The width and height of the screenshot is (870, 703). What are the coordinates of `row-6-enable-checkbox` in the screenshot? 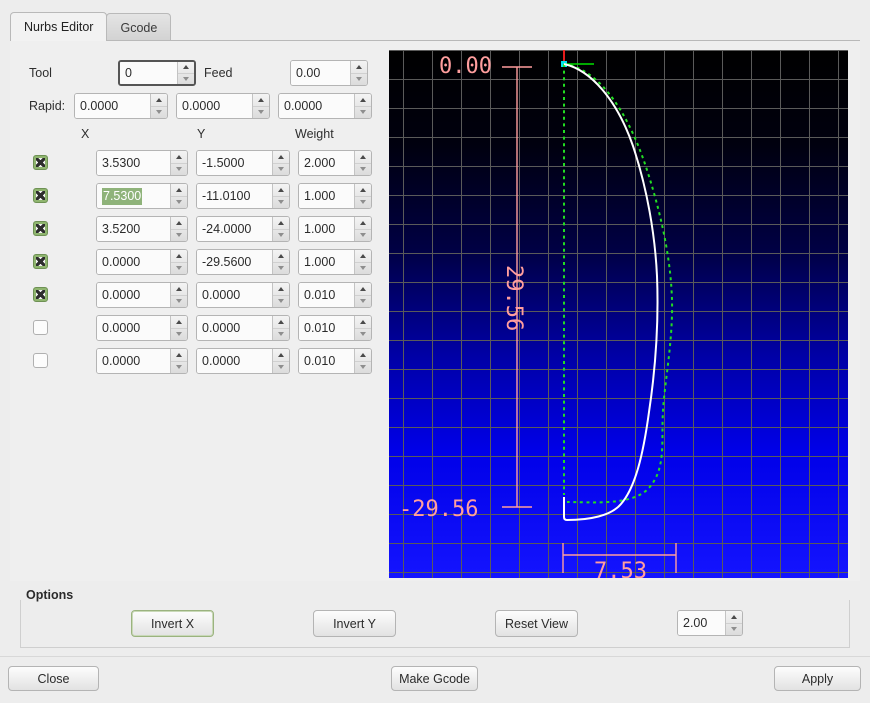 It's located at (40, 327).